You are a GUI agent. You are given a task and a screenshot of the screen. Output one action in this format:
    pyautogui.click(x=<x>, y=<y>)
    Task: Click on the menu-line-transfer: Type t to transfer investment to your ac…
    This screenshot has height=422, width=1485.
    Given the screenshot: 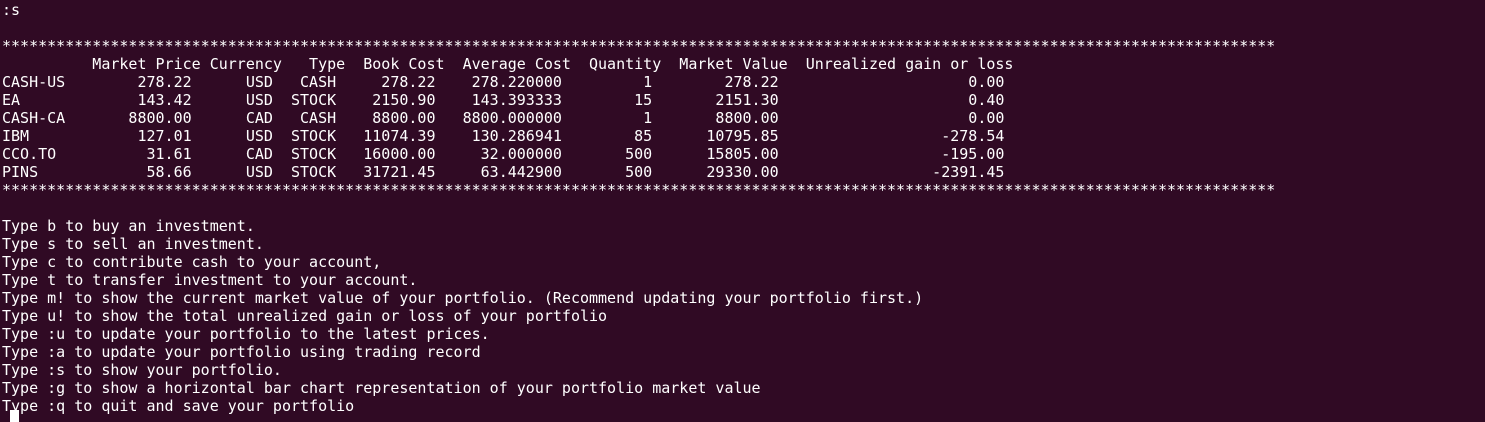 What is the action you would take?
    pyautogui.click(x=210, y=280)
    